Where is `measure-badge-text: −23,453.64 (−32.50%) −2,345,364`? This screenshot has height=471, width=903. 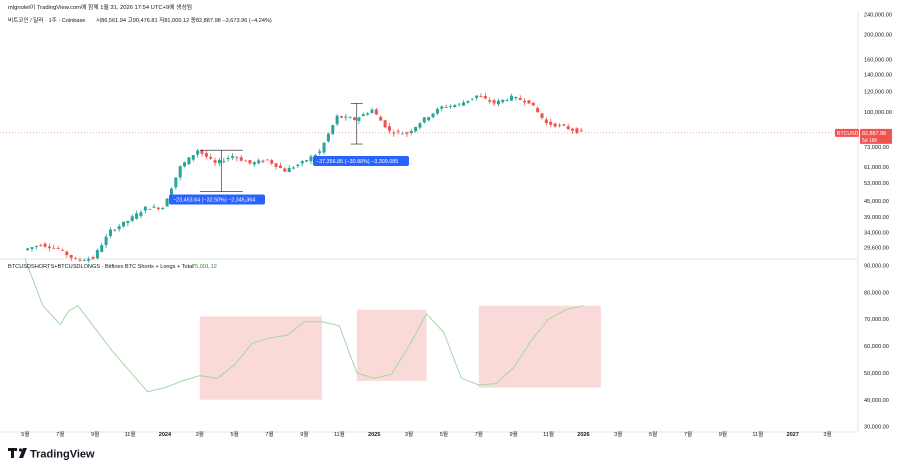
measure-badge-text: −23,453.64 (−32.50%) −2,345,364 is located at coordinates (214, 201).